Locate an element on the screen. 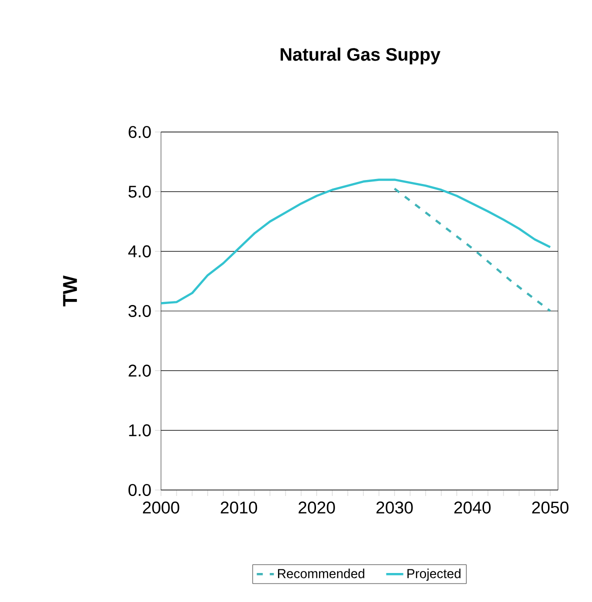 The width and height of the screenshot is (592, 602). x-tick-label: 2040 is located at coordinates (472, 508).